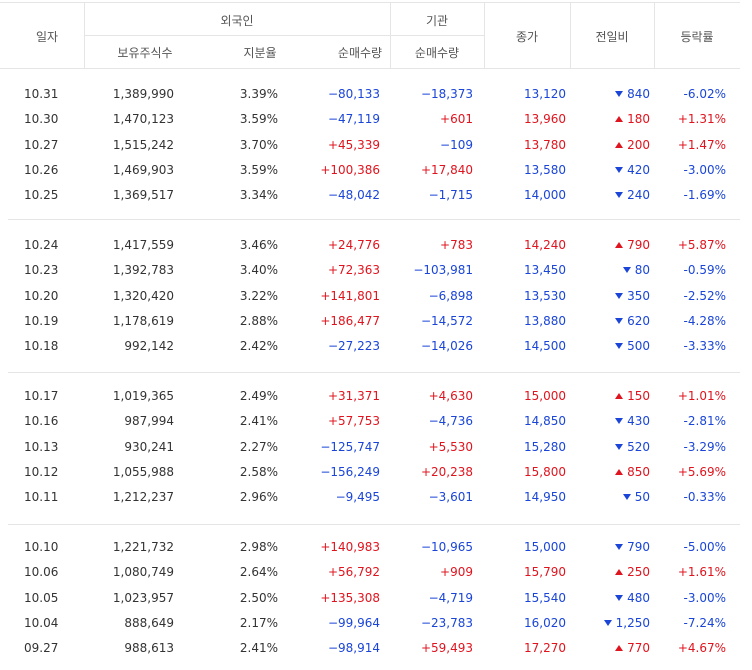  What do you see at coordinates (638, 170) in the screenshot?
I see `change-value: 420` at bounding box center [638, 170].